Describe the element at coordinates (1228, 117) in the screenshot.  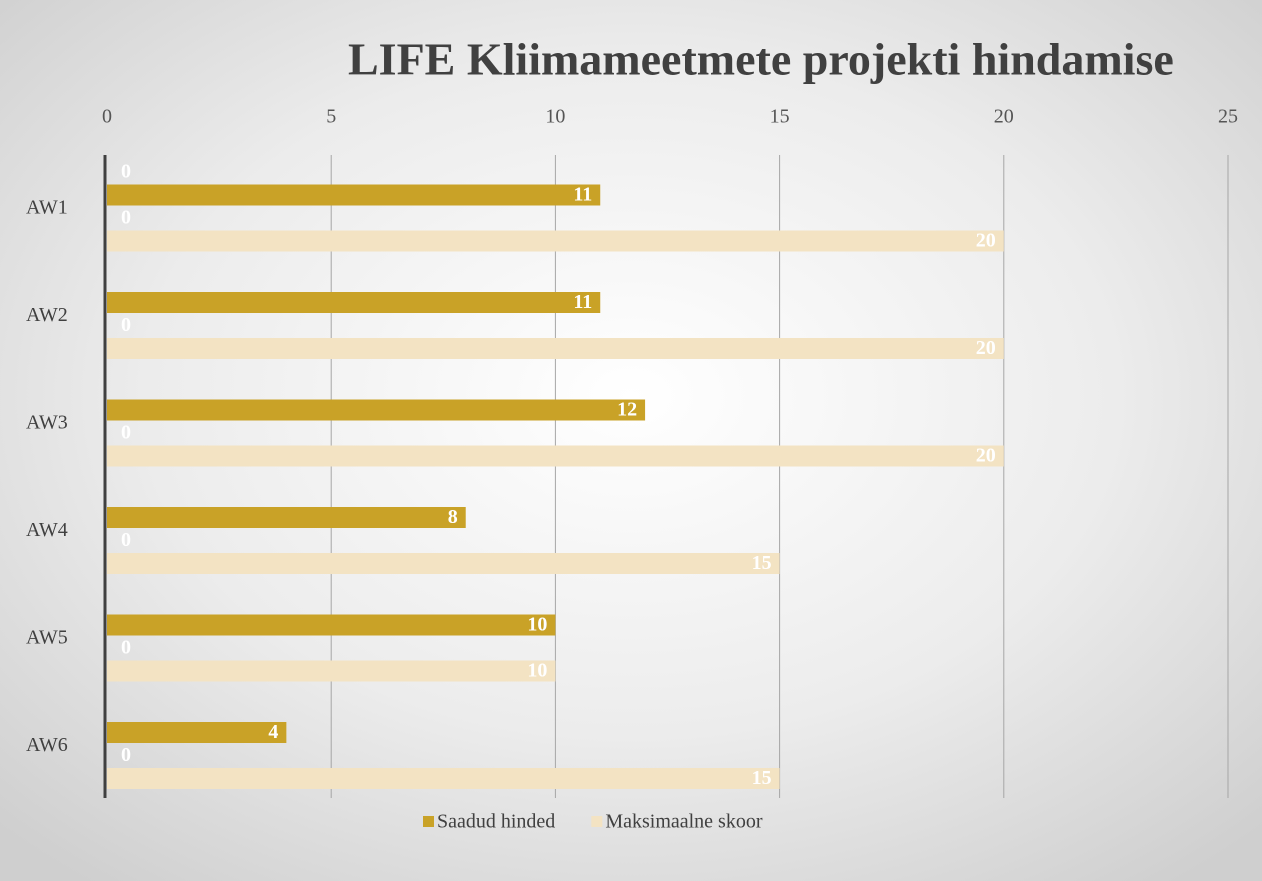
I see `x-tick-label: 25` at that location.